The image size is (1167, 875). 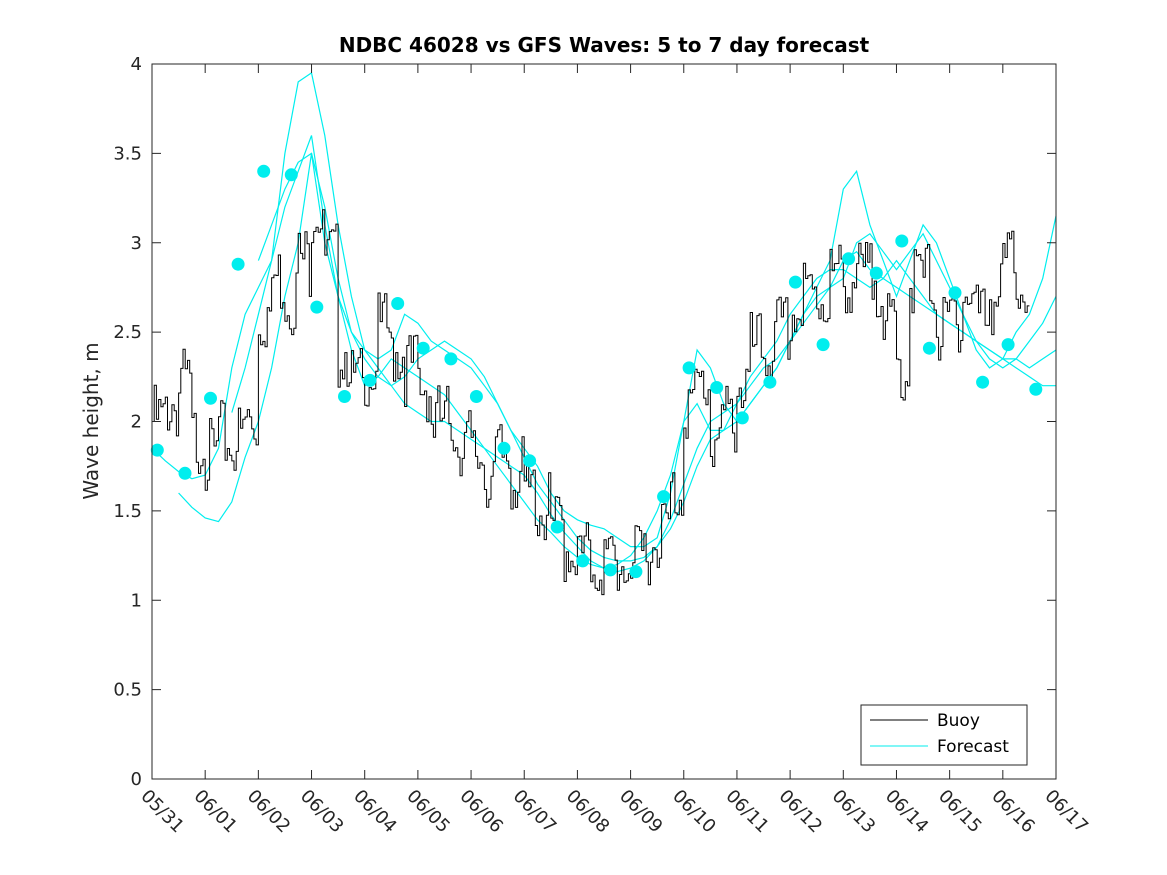 What do you see at coordinates (127, 690) in the screenshot?
I see `y-tick-label: 0.5` at bounding box center [127, 690].